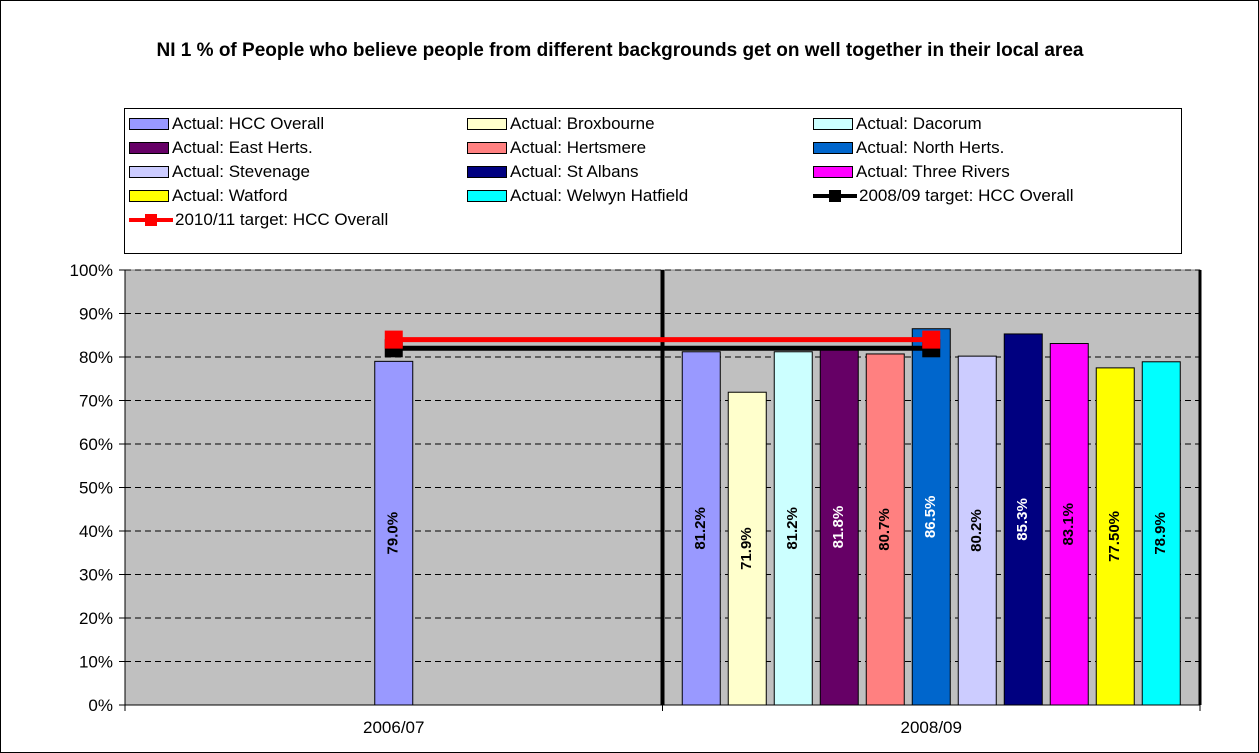 The image size is (1259, 753). What do you see at coordinates (96, 575) in the screenshot?
I see `y-tick-label: 30%` at bounding box center [96, 575].